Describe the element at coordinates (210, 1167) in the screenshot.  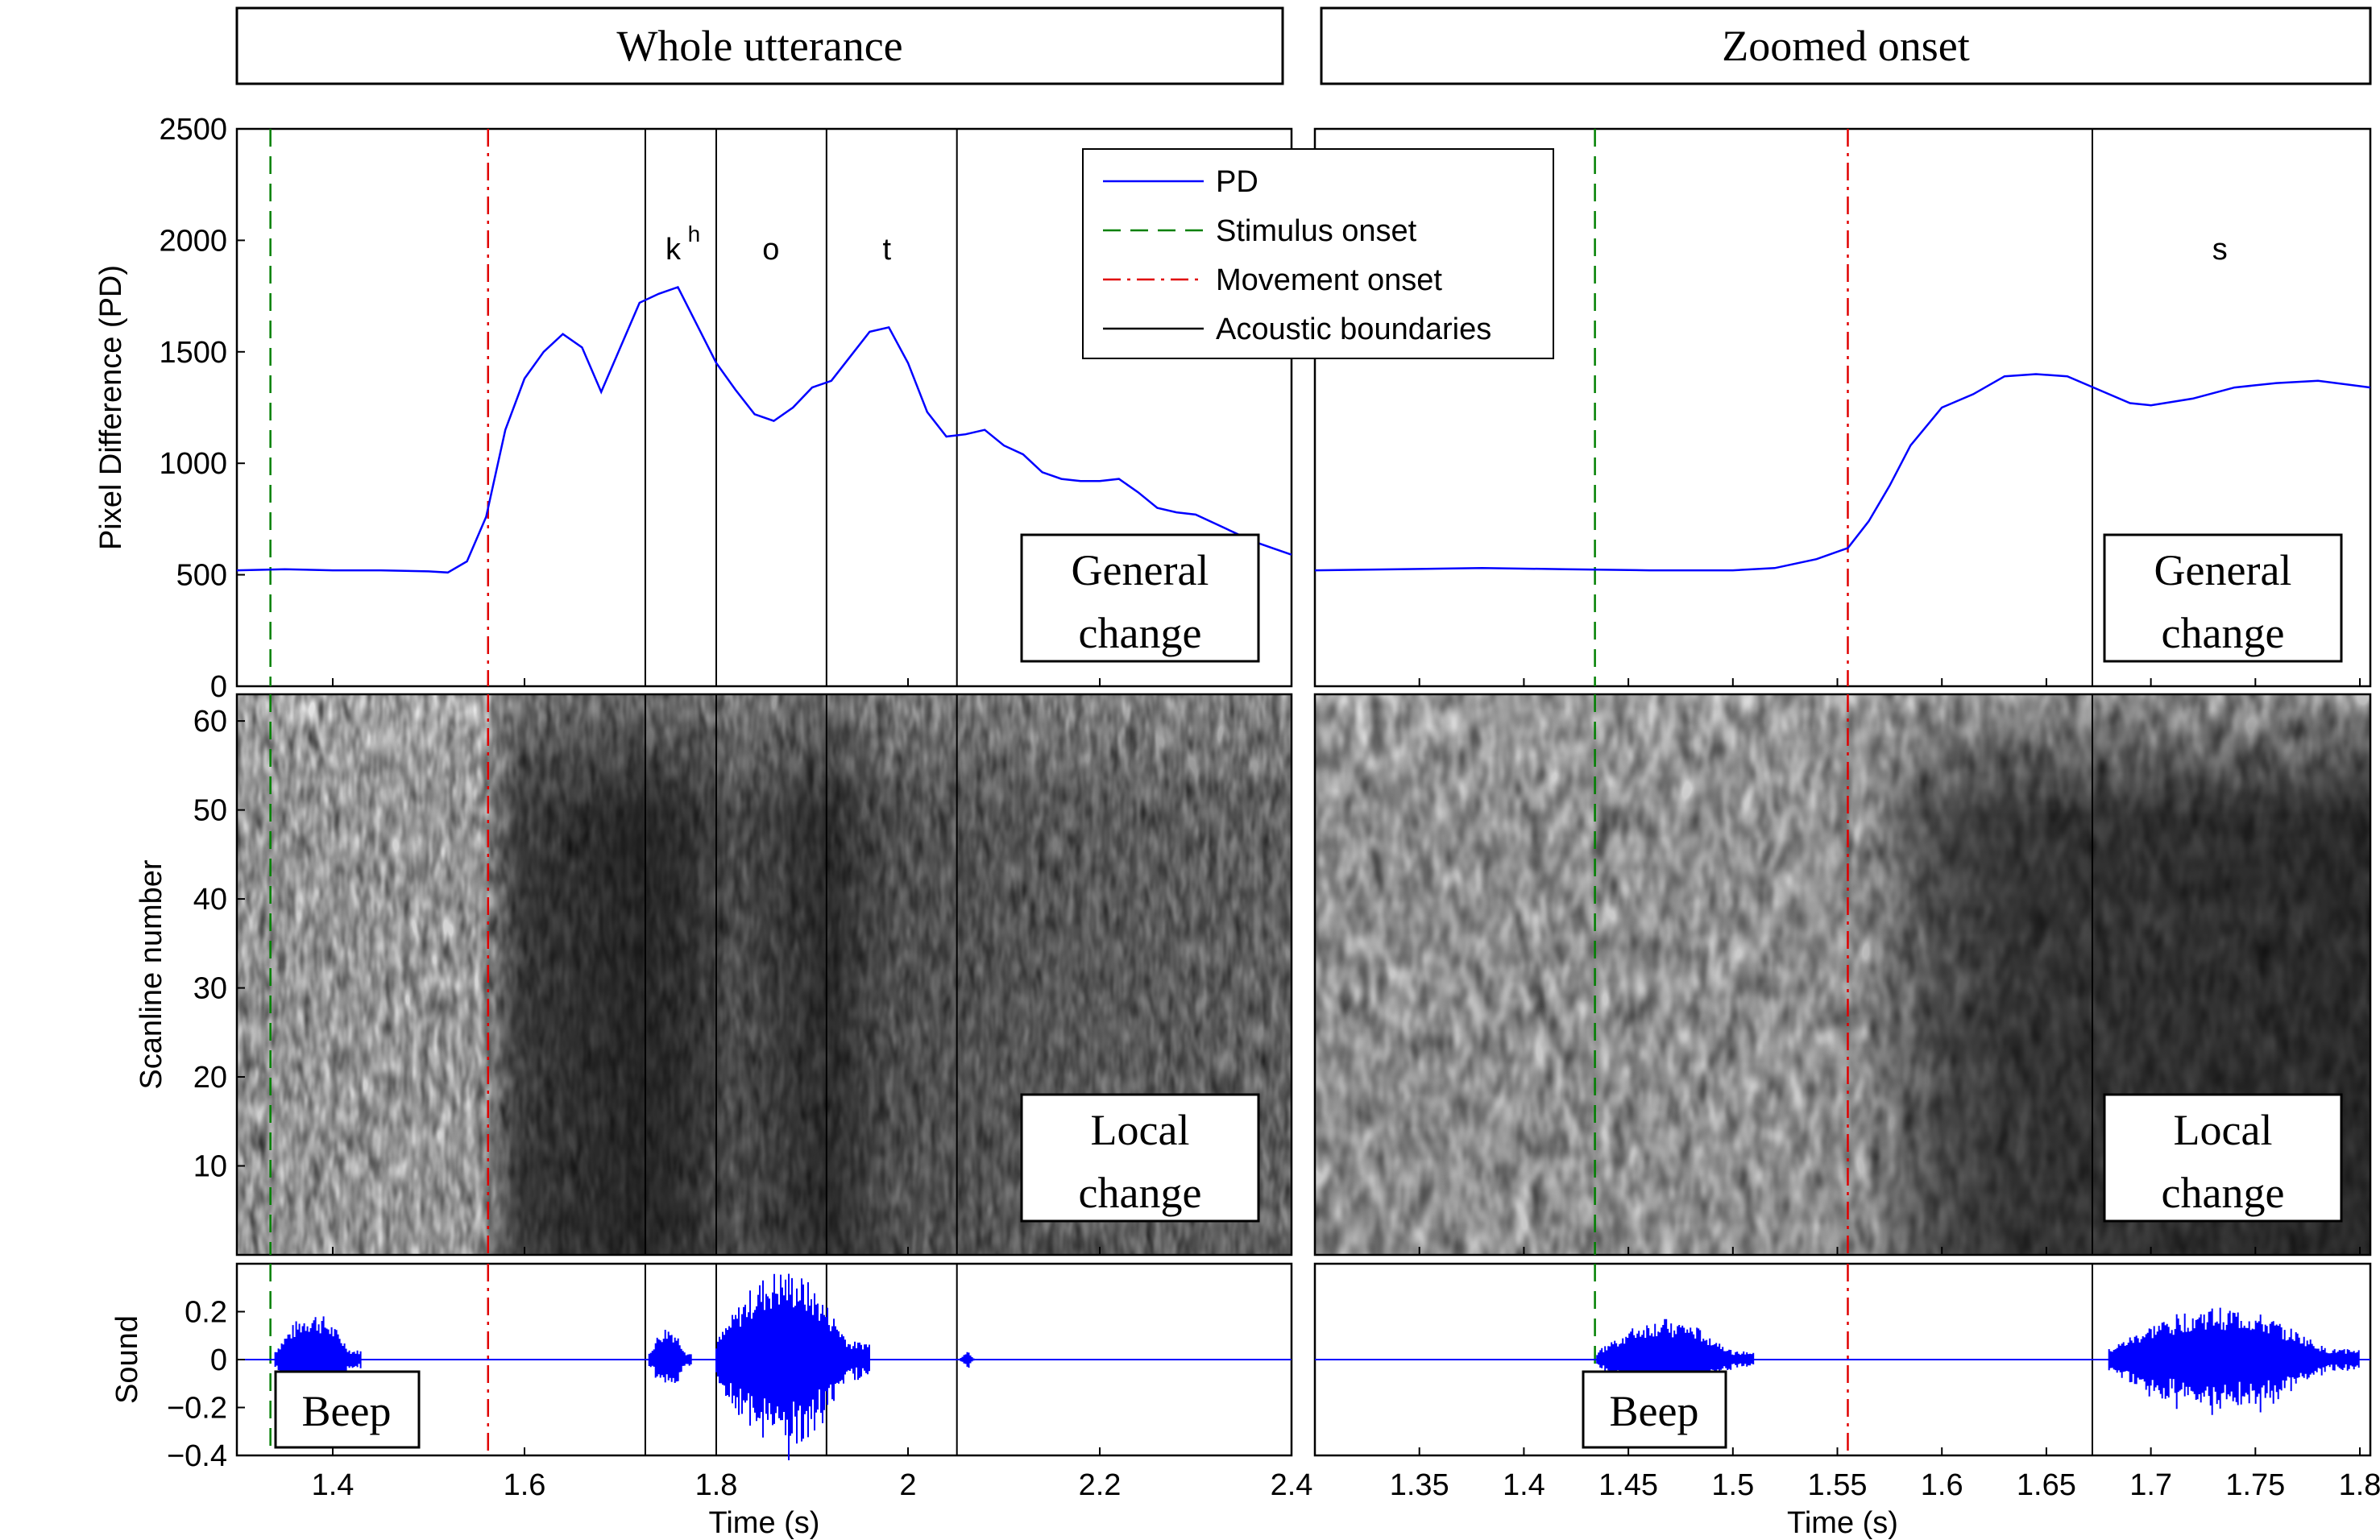
I see `scanline-y-tick-label: 10` at that location.